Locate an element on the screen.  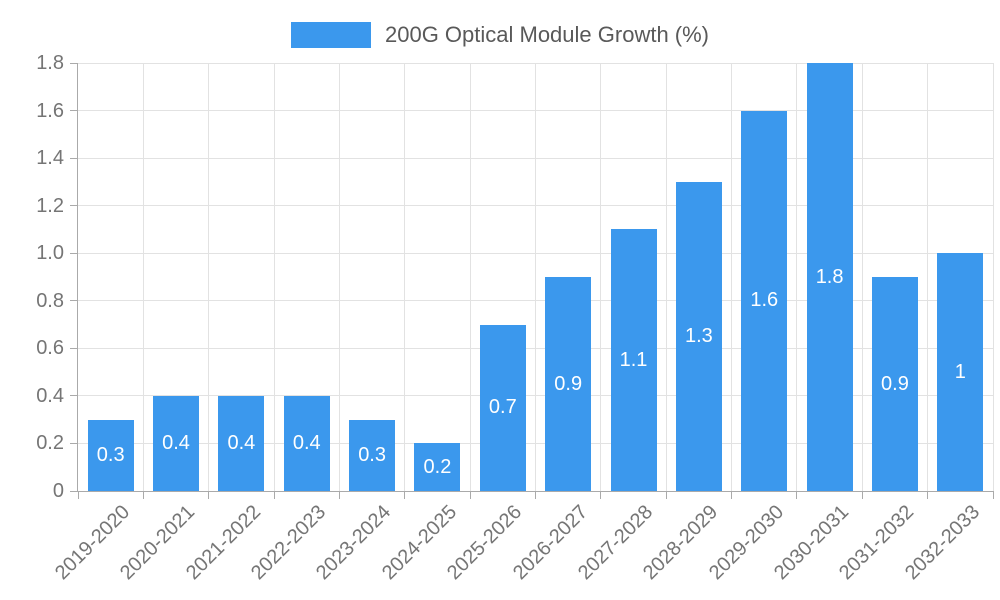
bar-value-label: 1.8 is located at coordinates (829, 276).